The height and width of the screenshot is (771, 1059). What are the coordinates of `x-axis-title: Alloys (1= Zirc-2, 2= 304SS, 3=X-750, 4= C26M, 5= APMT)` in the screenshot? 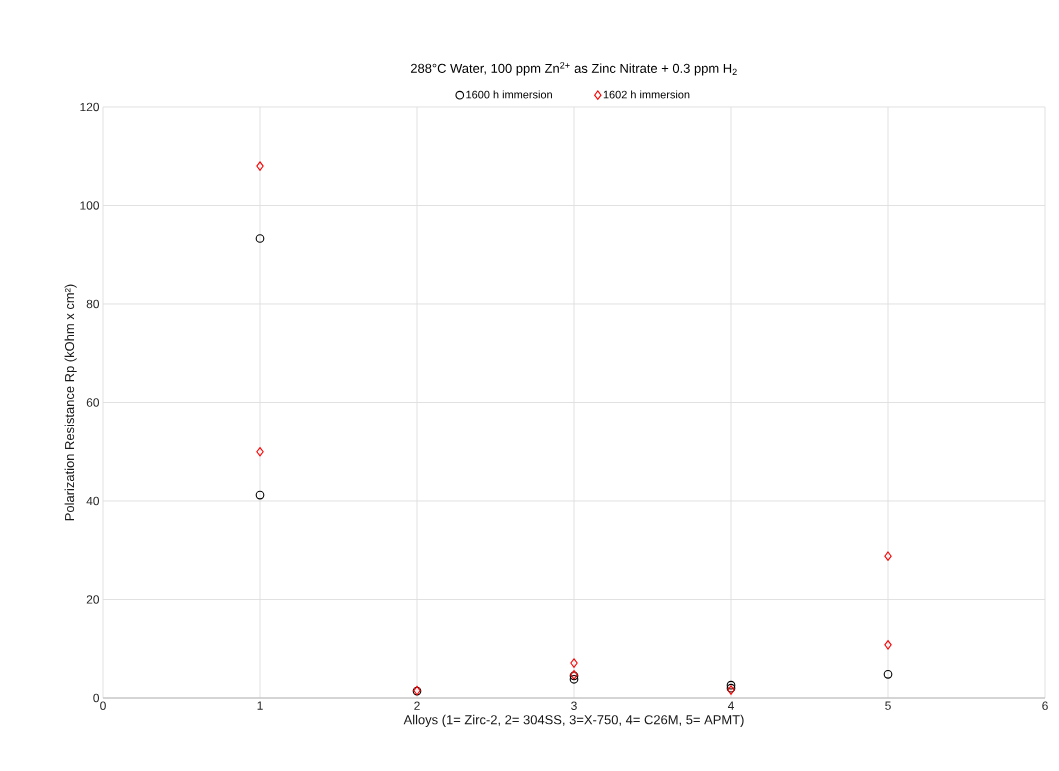 It's located at (573, 720).